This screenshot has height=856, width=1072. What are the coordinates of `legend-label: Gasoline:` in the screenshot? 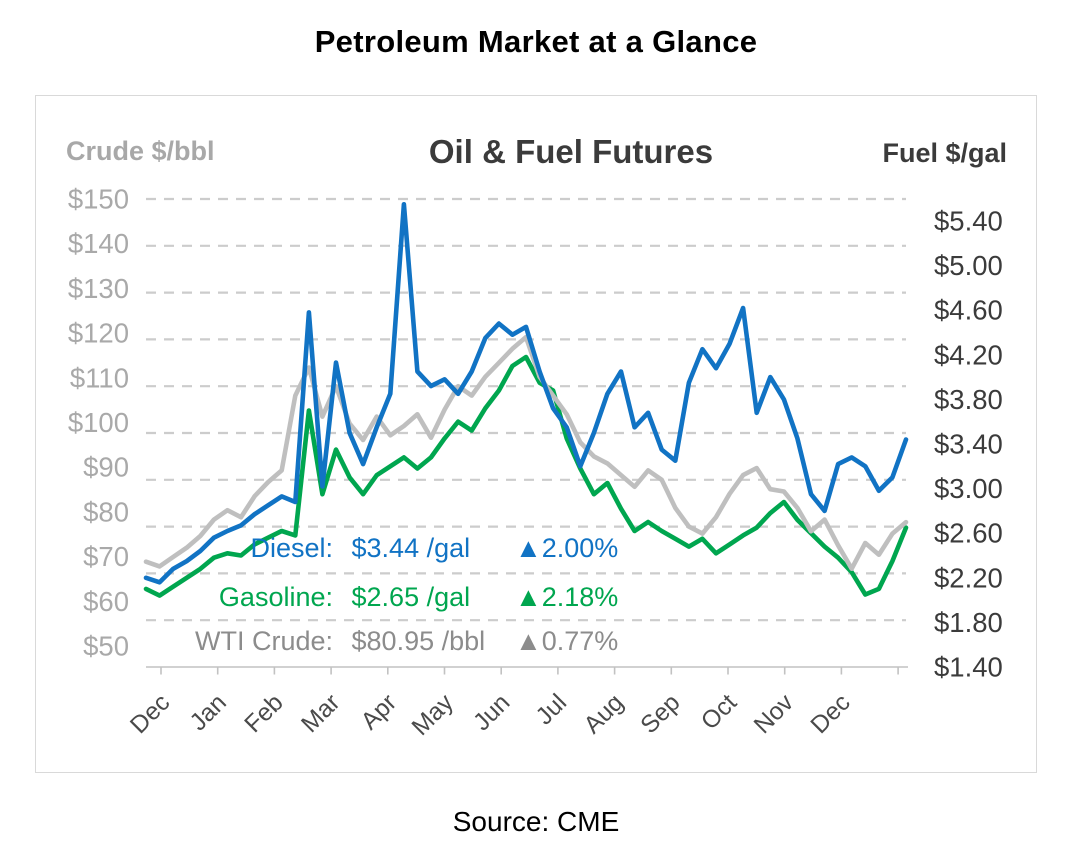 It's located at (275, 597).